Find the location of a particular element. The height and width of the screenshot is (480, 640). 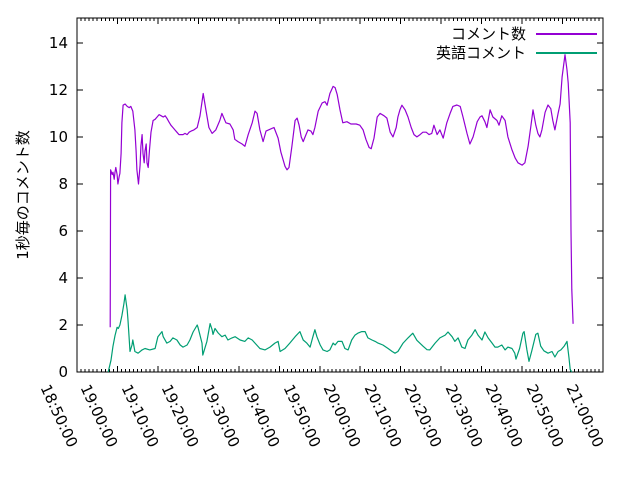

y-axis-title: 1秒毎のコメント数 is located at coordinates (23, 195).